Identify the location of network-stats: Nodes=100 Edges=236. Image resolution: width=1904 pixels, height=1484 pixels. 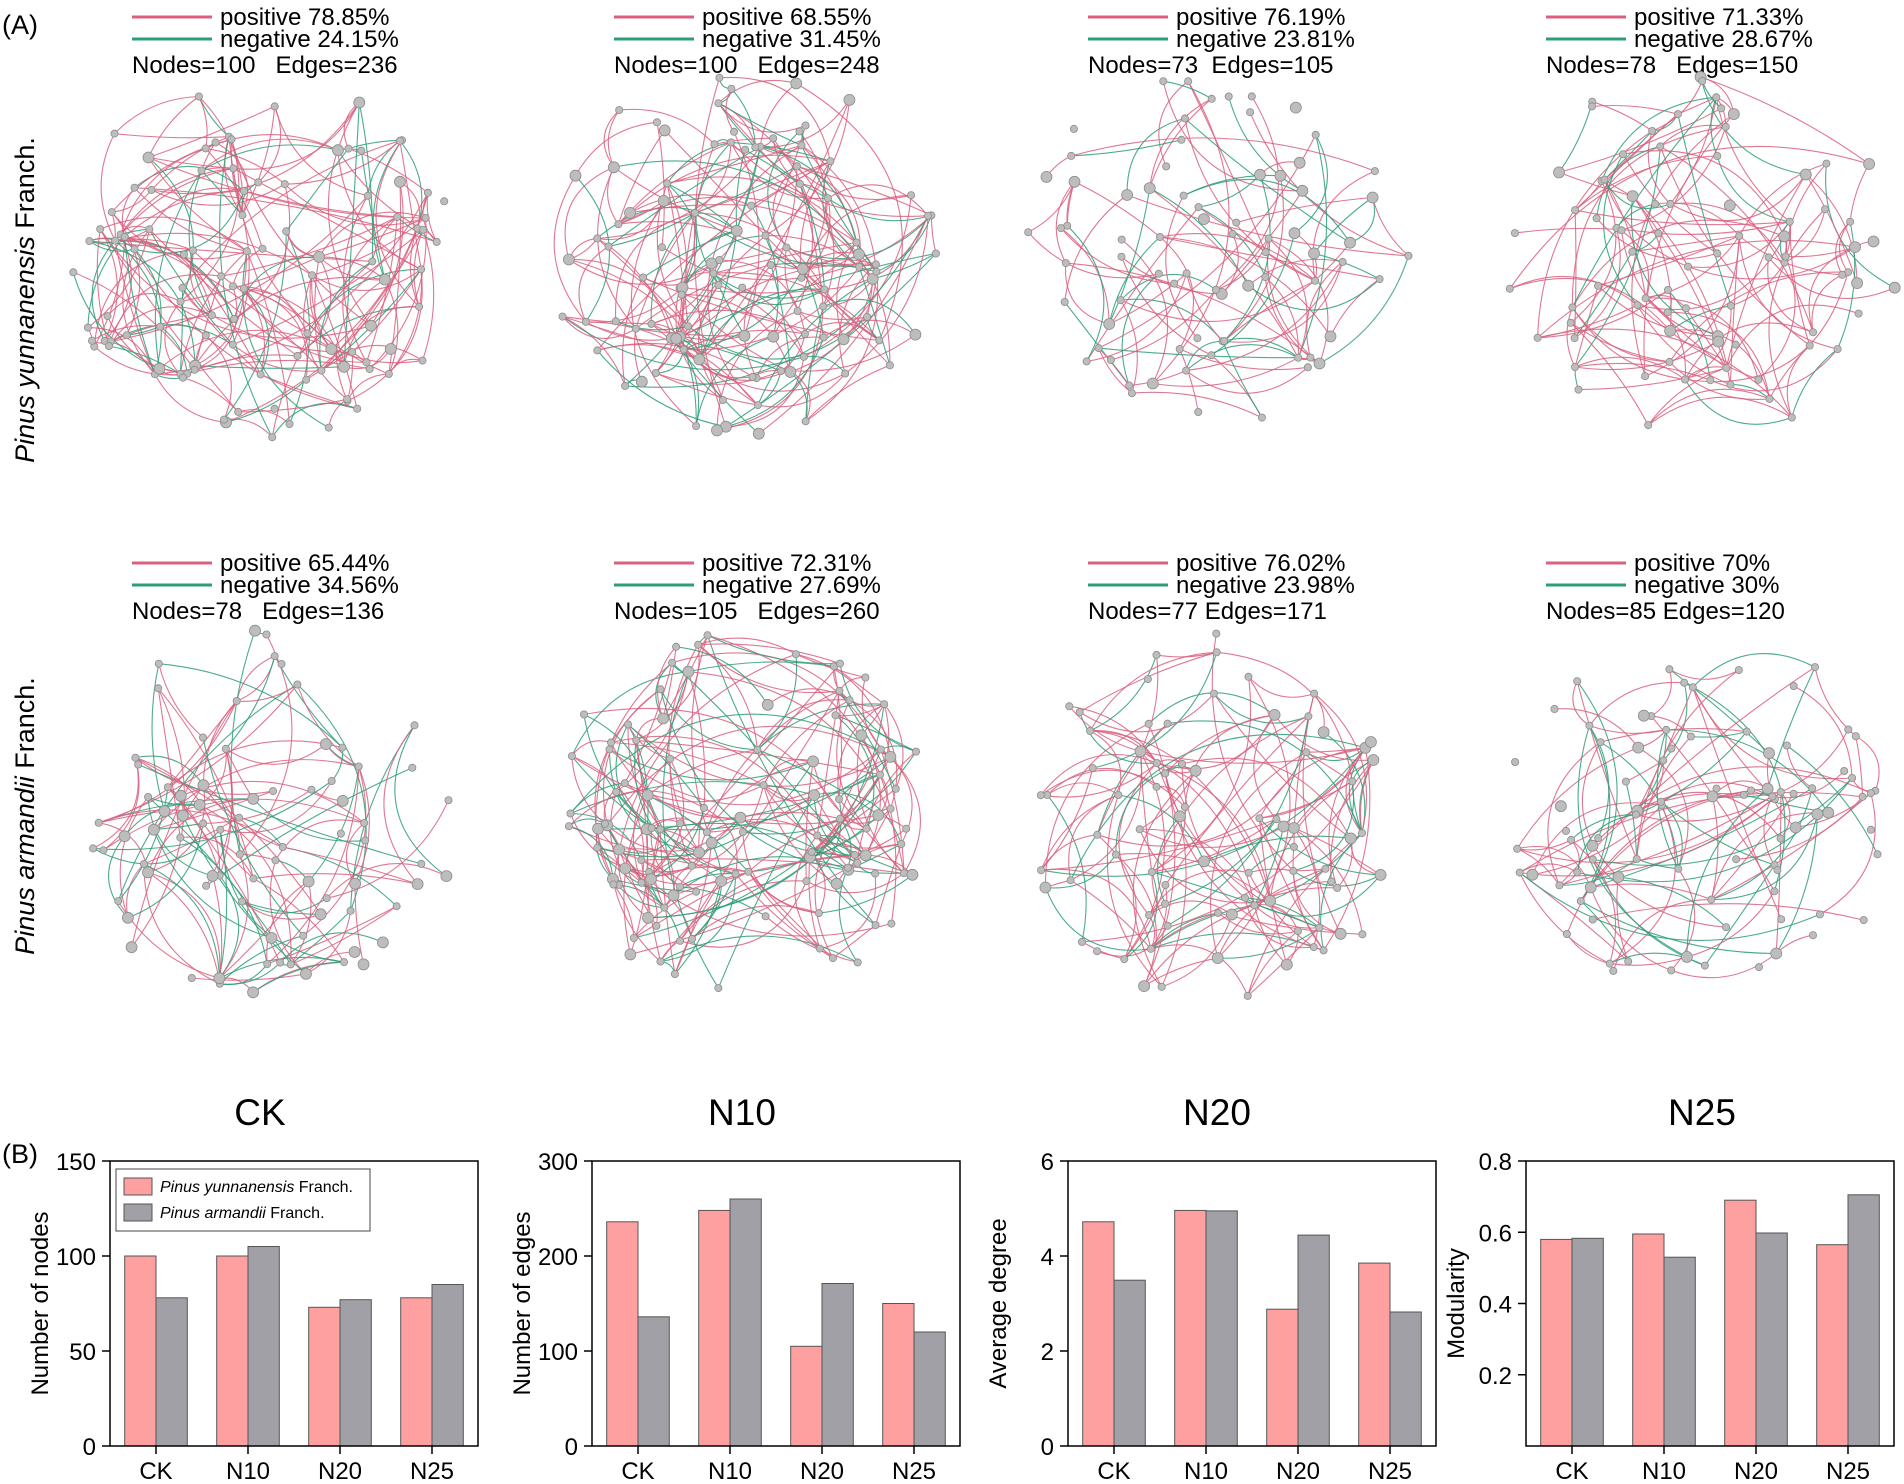
(265, 65).